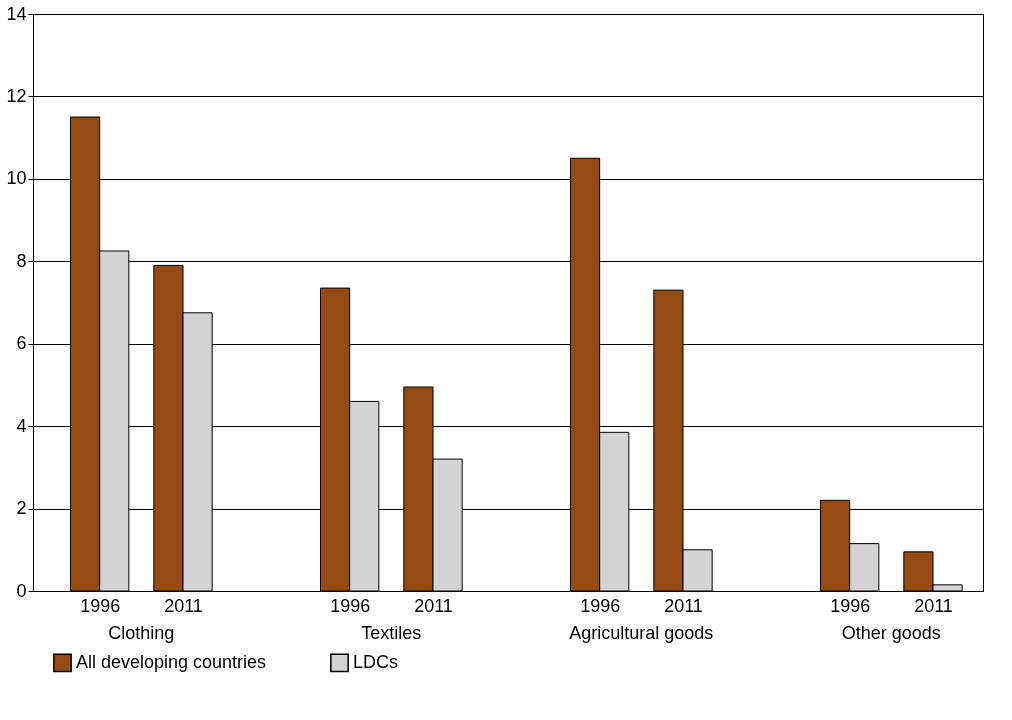 The height and width of the screenshot is (720, 1012). Describe the element at coordinates (641, 633) in the screenshot. I see `text: Agricultural goods` at that location.